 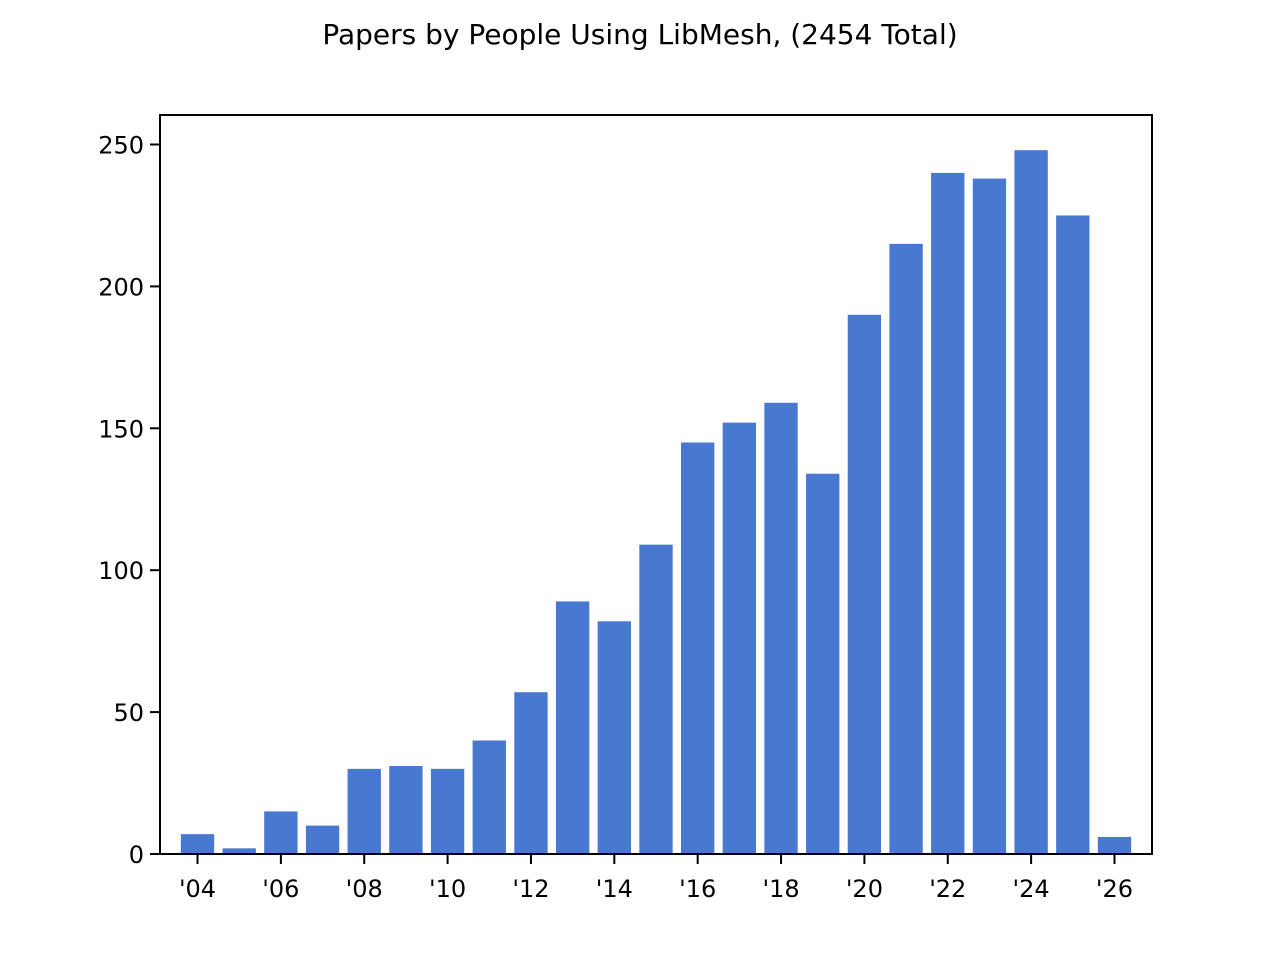 I want to click on bar-2013, so click(x=572, y=727).